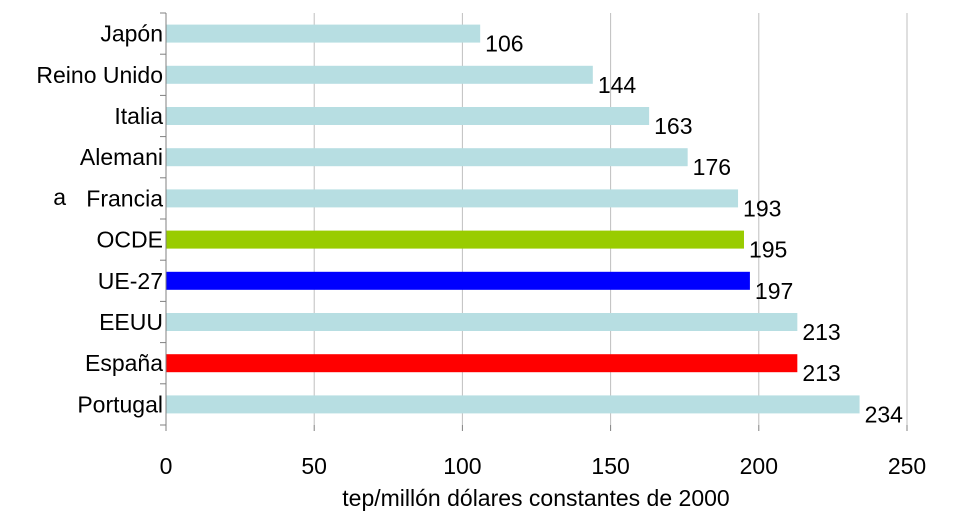 This screenshot has height=516, width=953. Describe the element at coordinates (166, 466) in the screenshot. I see `x-tick-label: 0` at that location.